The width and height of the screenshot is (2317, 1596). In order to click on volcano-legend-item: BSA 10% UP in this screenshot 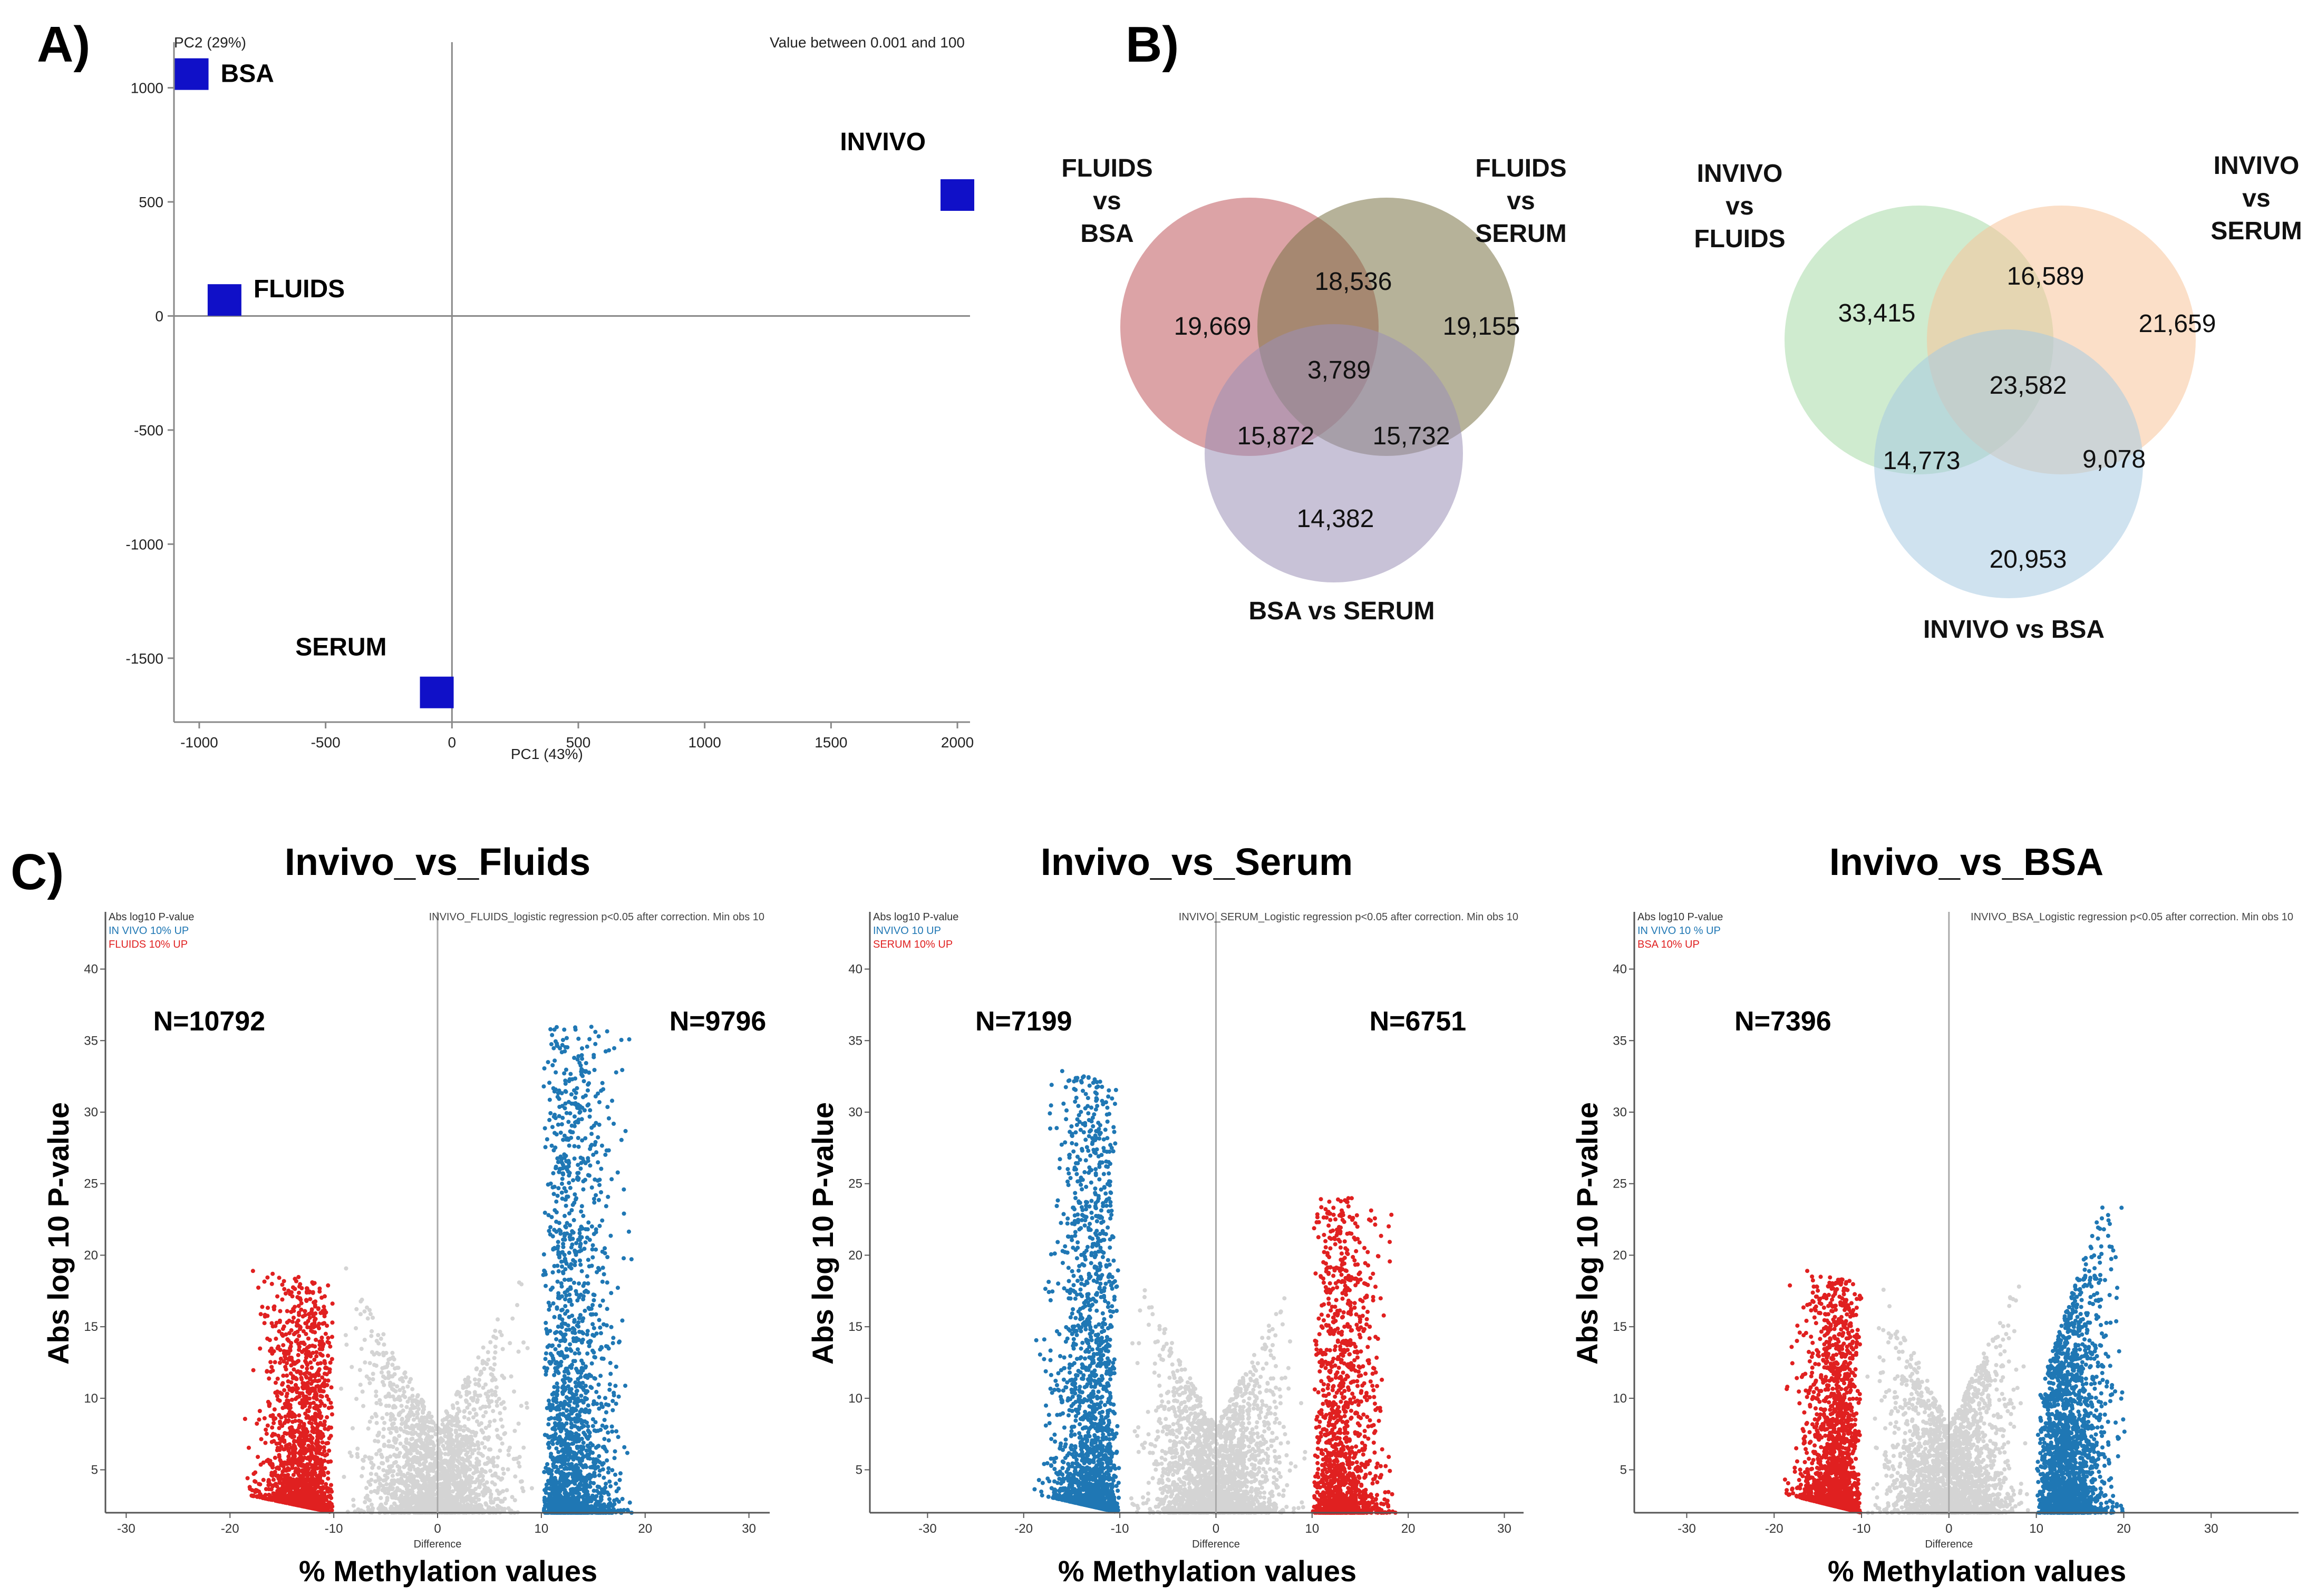, I will do `click(1668, 945)`.